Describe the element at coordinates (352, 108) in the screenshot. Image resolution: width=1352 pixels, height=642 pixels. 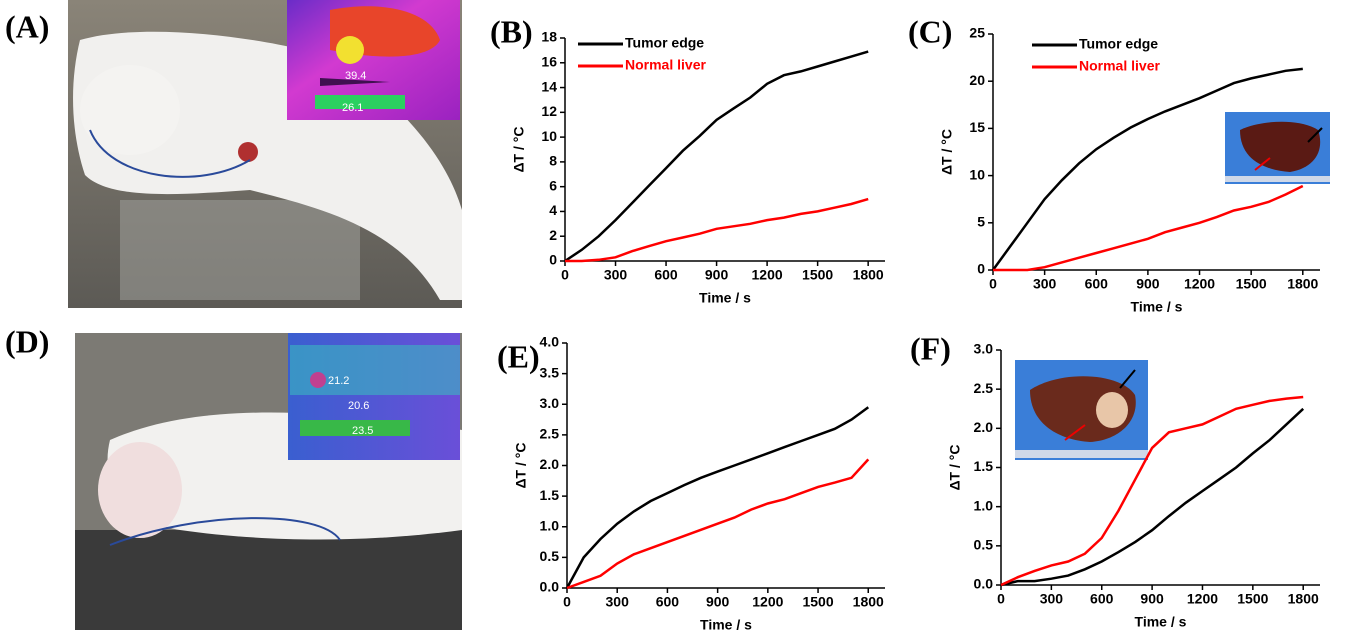
I see `thermal-reading: 26.1` at that location.